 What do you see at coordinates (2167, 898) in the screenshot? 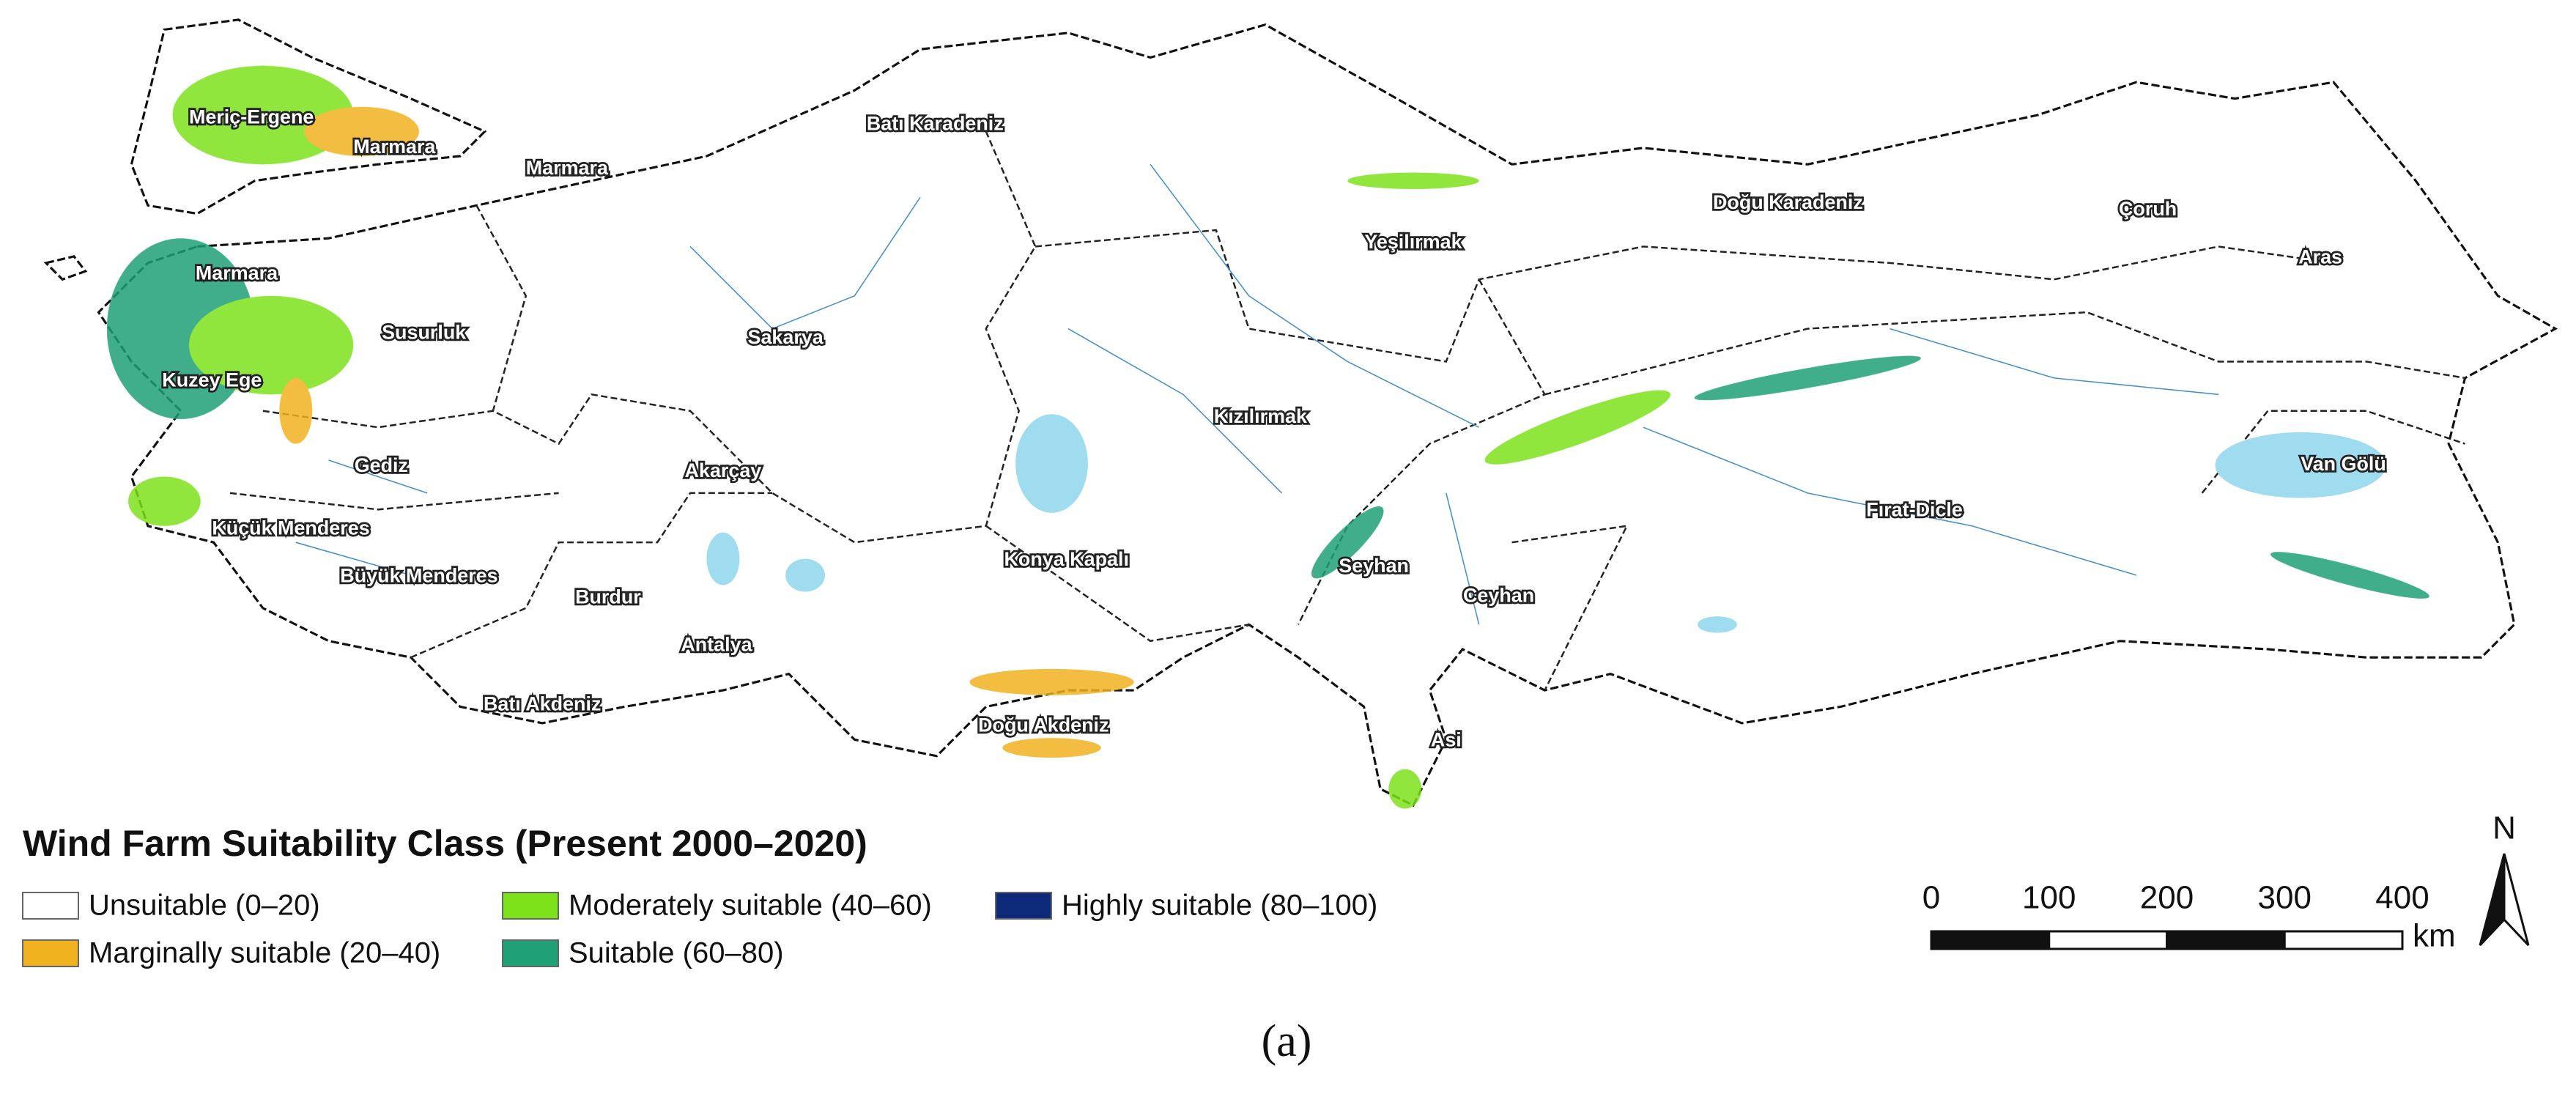
I see `scale-tick-label: 200` at bounding box center [2167, 898].